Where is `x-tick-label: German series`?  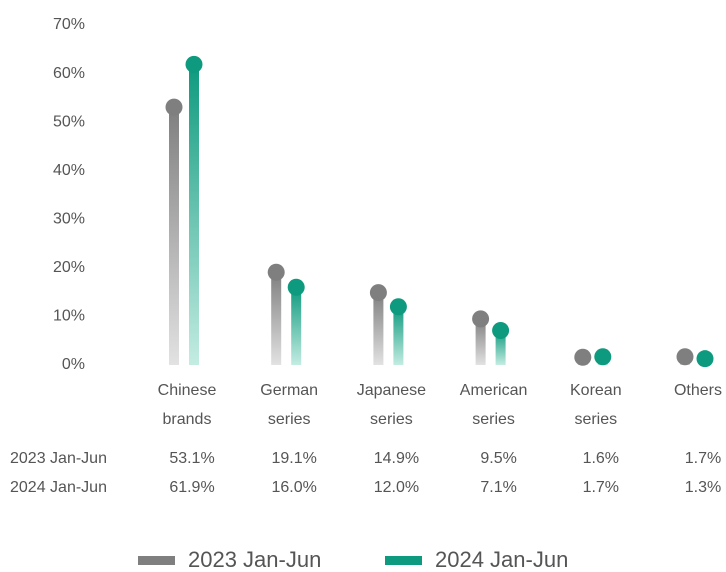 x-tick-label: German series is located at coordinates (289, 405).